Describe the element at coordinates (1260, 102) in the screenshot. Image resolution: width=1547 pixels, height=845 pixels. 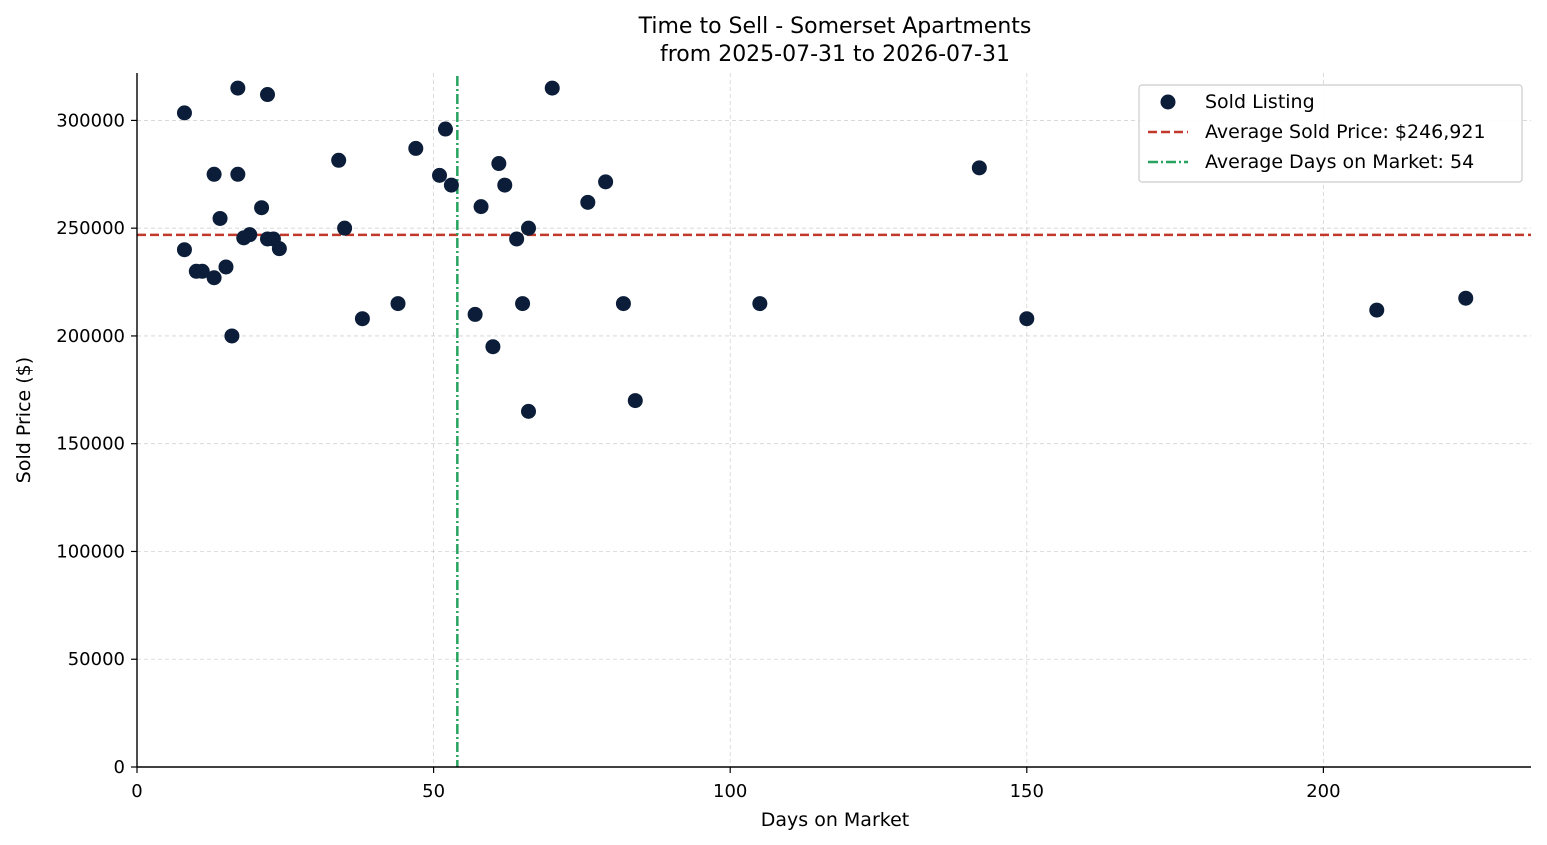
I see `legend-label-sold-listing: Sold Listing` at that location.